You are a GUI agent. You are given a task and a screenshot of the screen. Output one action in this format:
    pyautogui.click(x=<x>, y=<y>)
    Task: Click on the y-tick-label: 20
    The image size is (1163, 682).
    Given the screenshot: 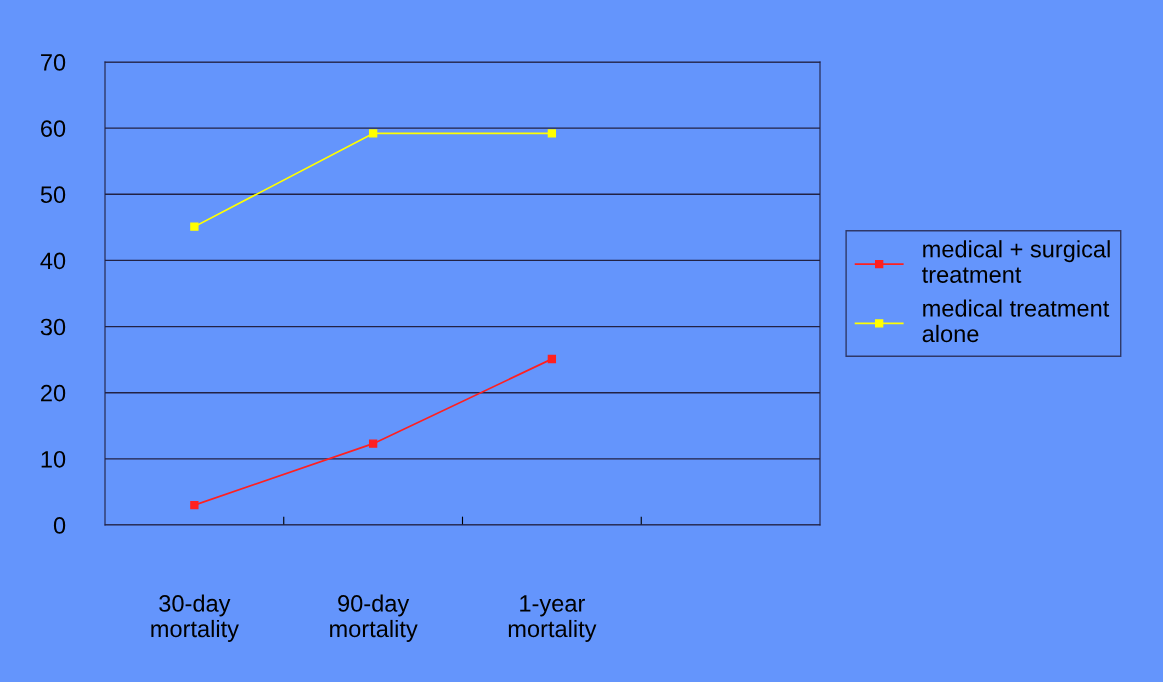 What is the action you would take?
    pyautogui.click(x=53, y=393)
    